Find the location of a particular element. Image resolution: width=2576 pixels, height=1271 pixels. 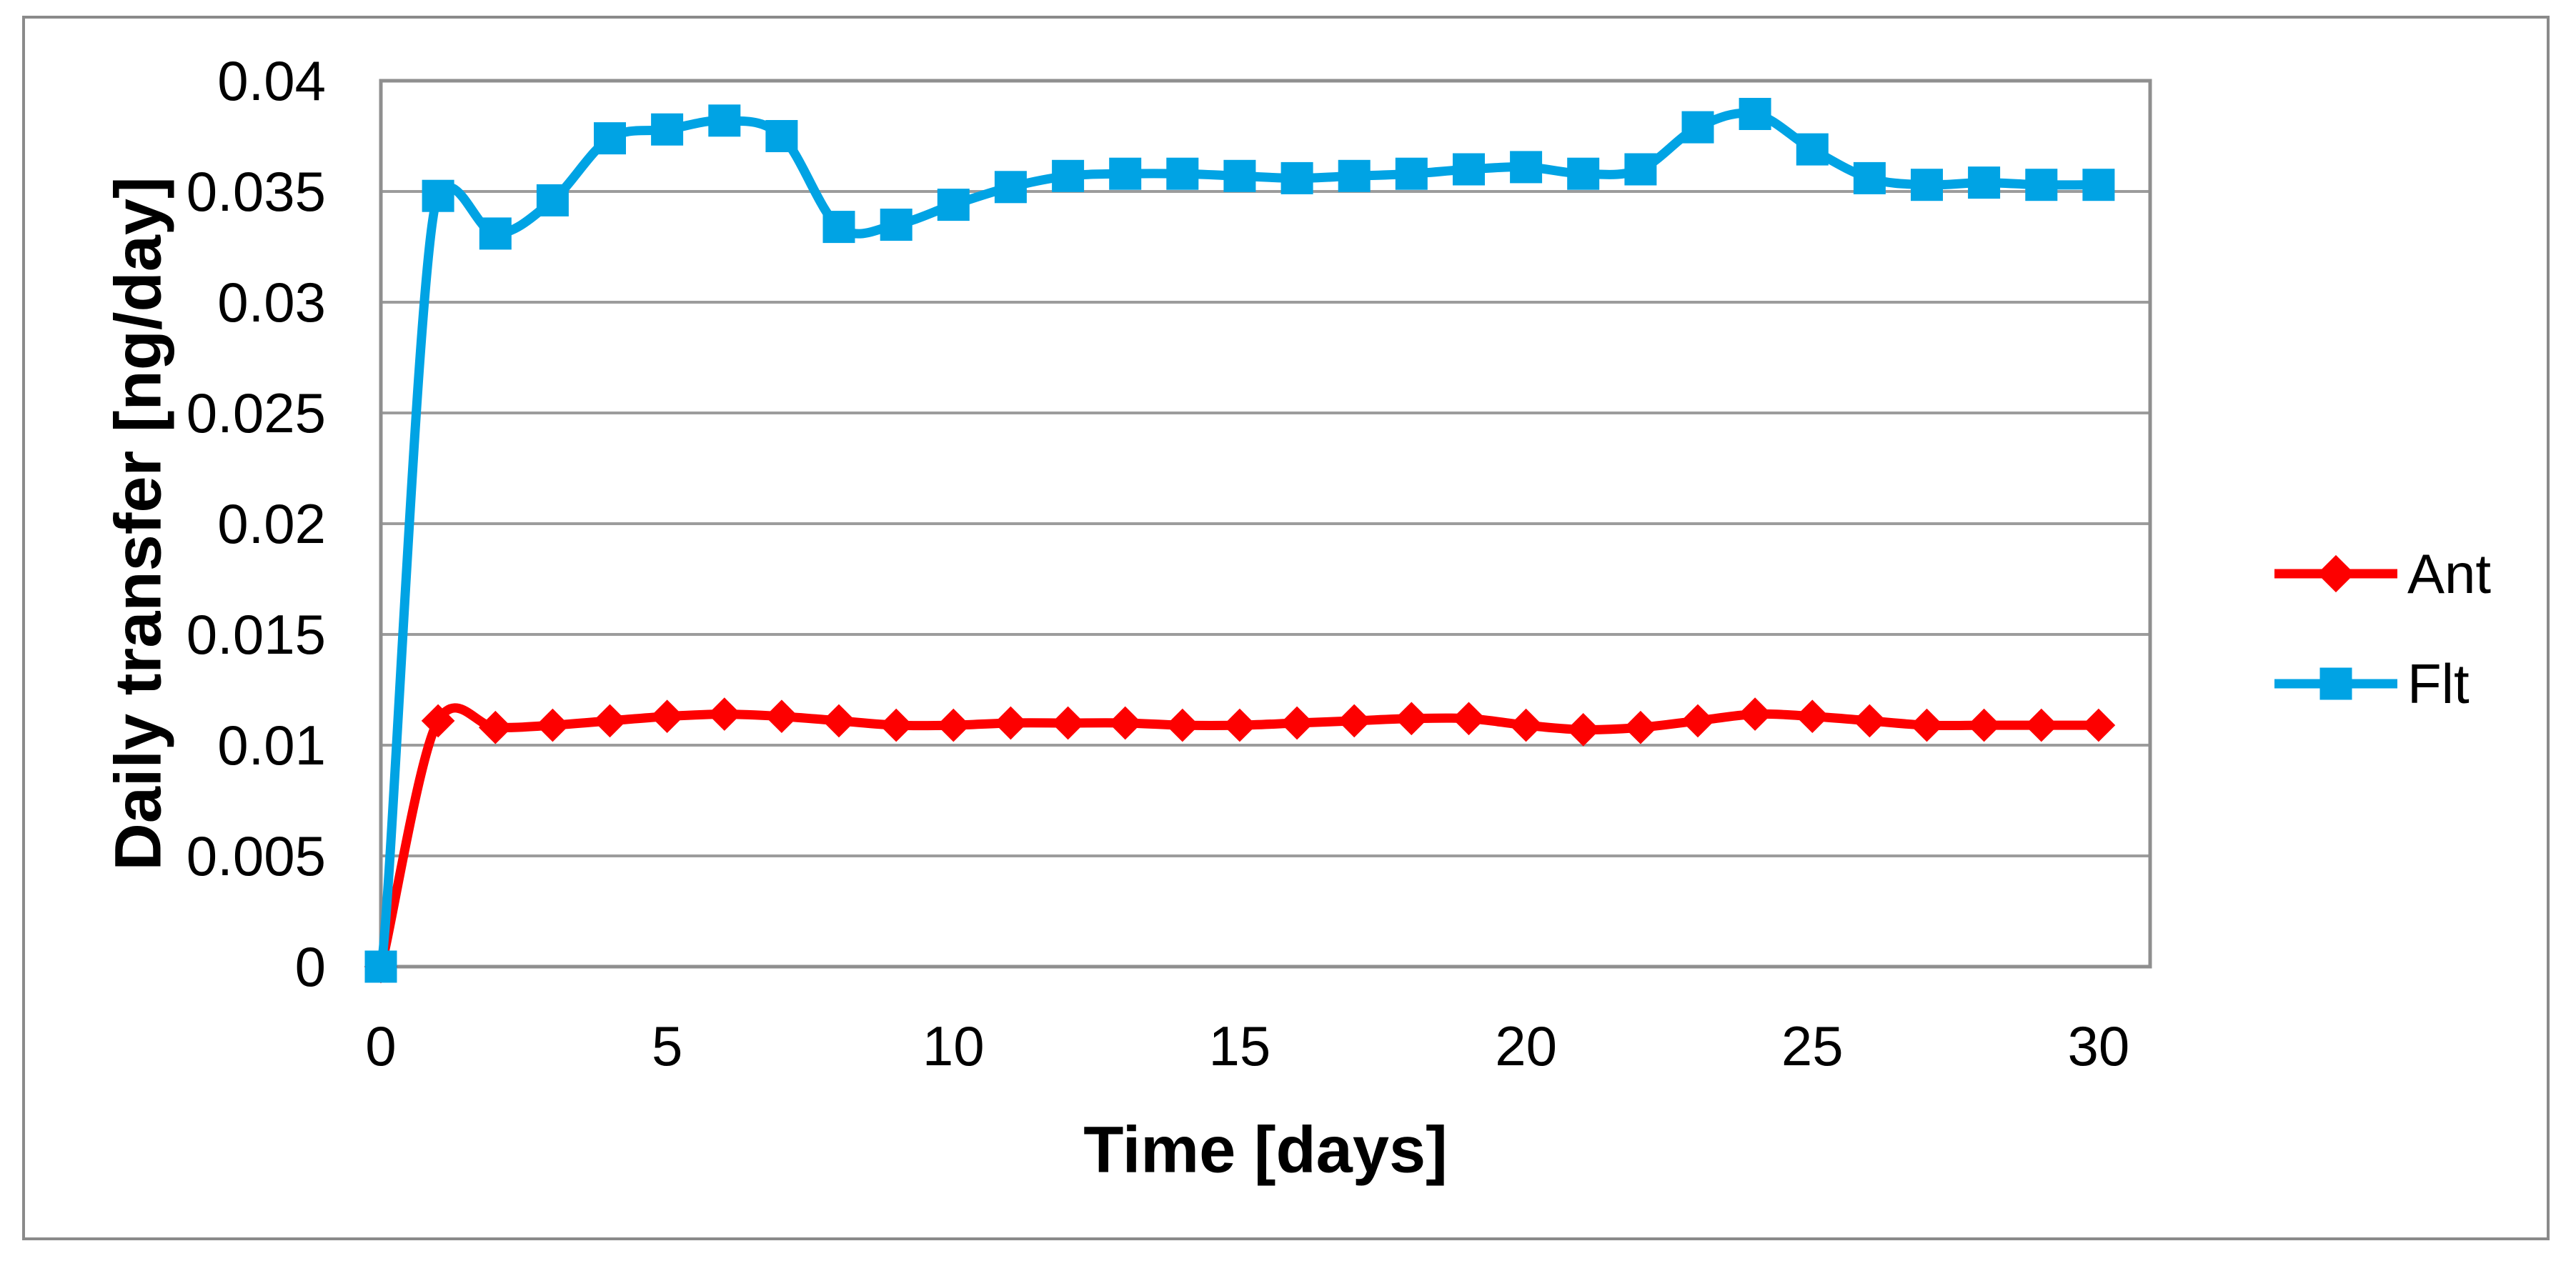

x-axis-tick-label: 0 is located at coordinates (381, 1046).